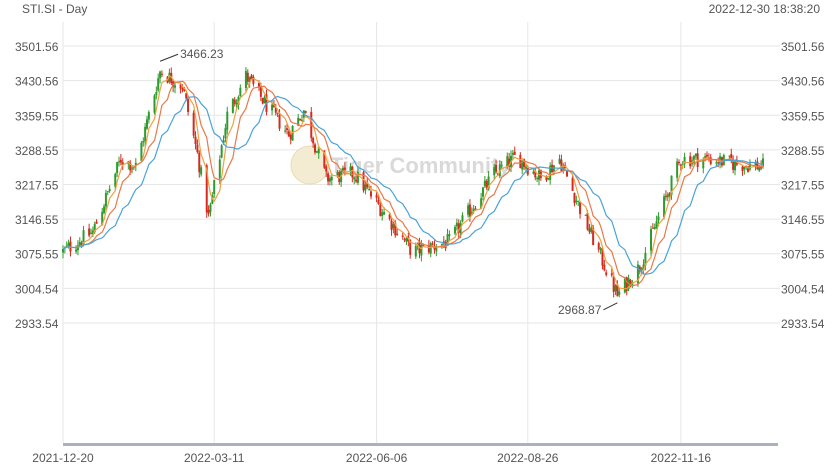 This screenshot has width=840, height=470. I want to click on y-tick-label-right: 3359.55, so click(803, 116).